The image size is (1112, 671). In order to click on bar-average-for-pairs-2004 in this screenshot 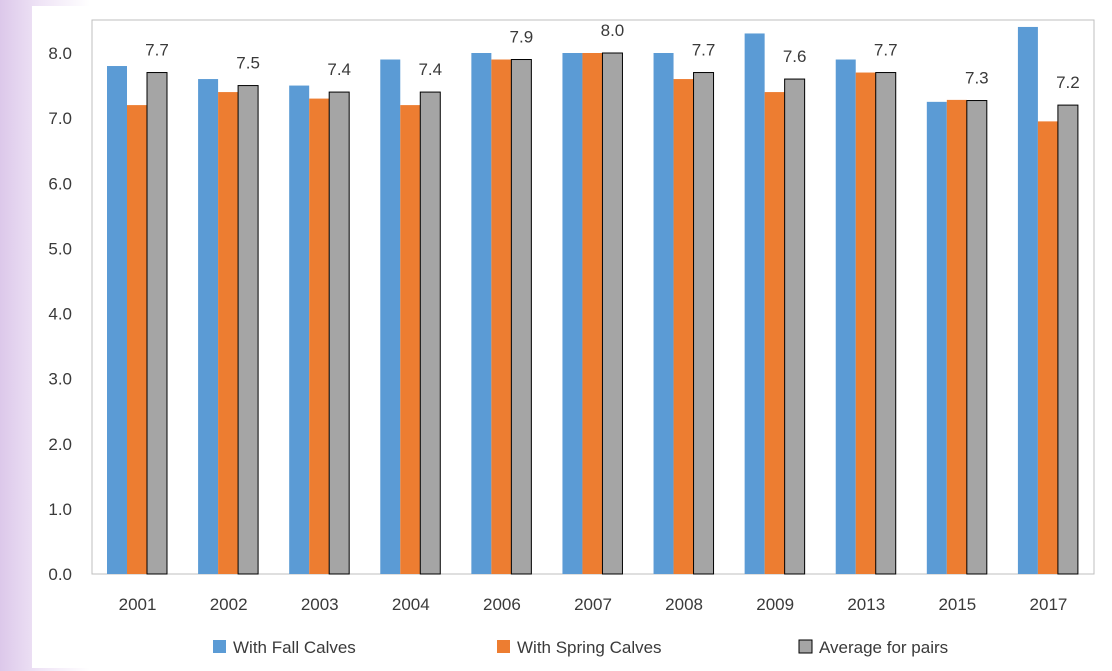, I will do `click(430, 333)`.